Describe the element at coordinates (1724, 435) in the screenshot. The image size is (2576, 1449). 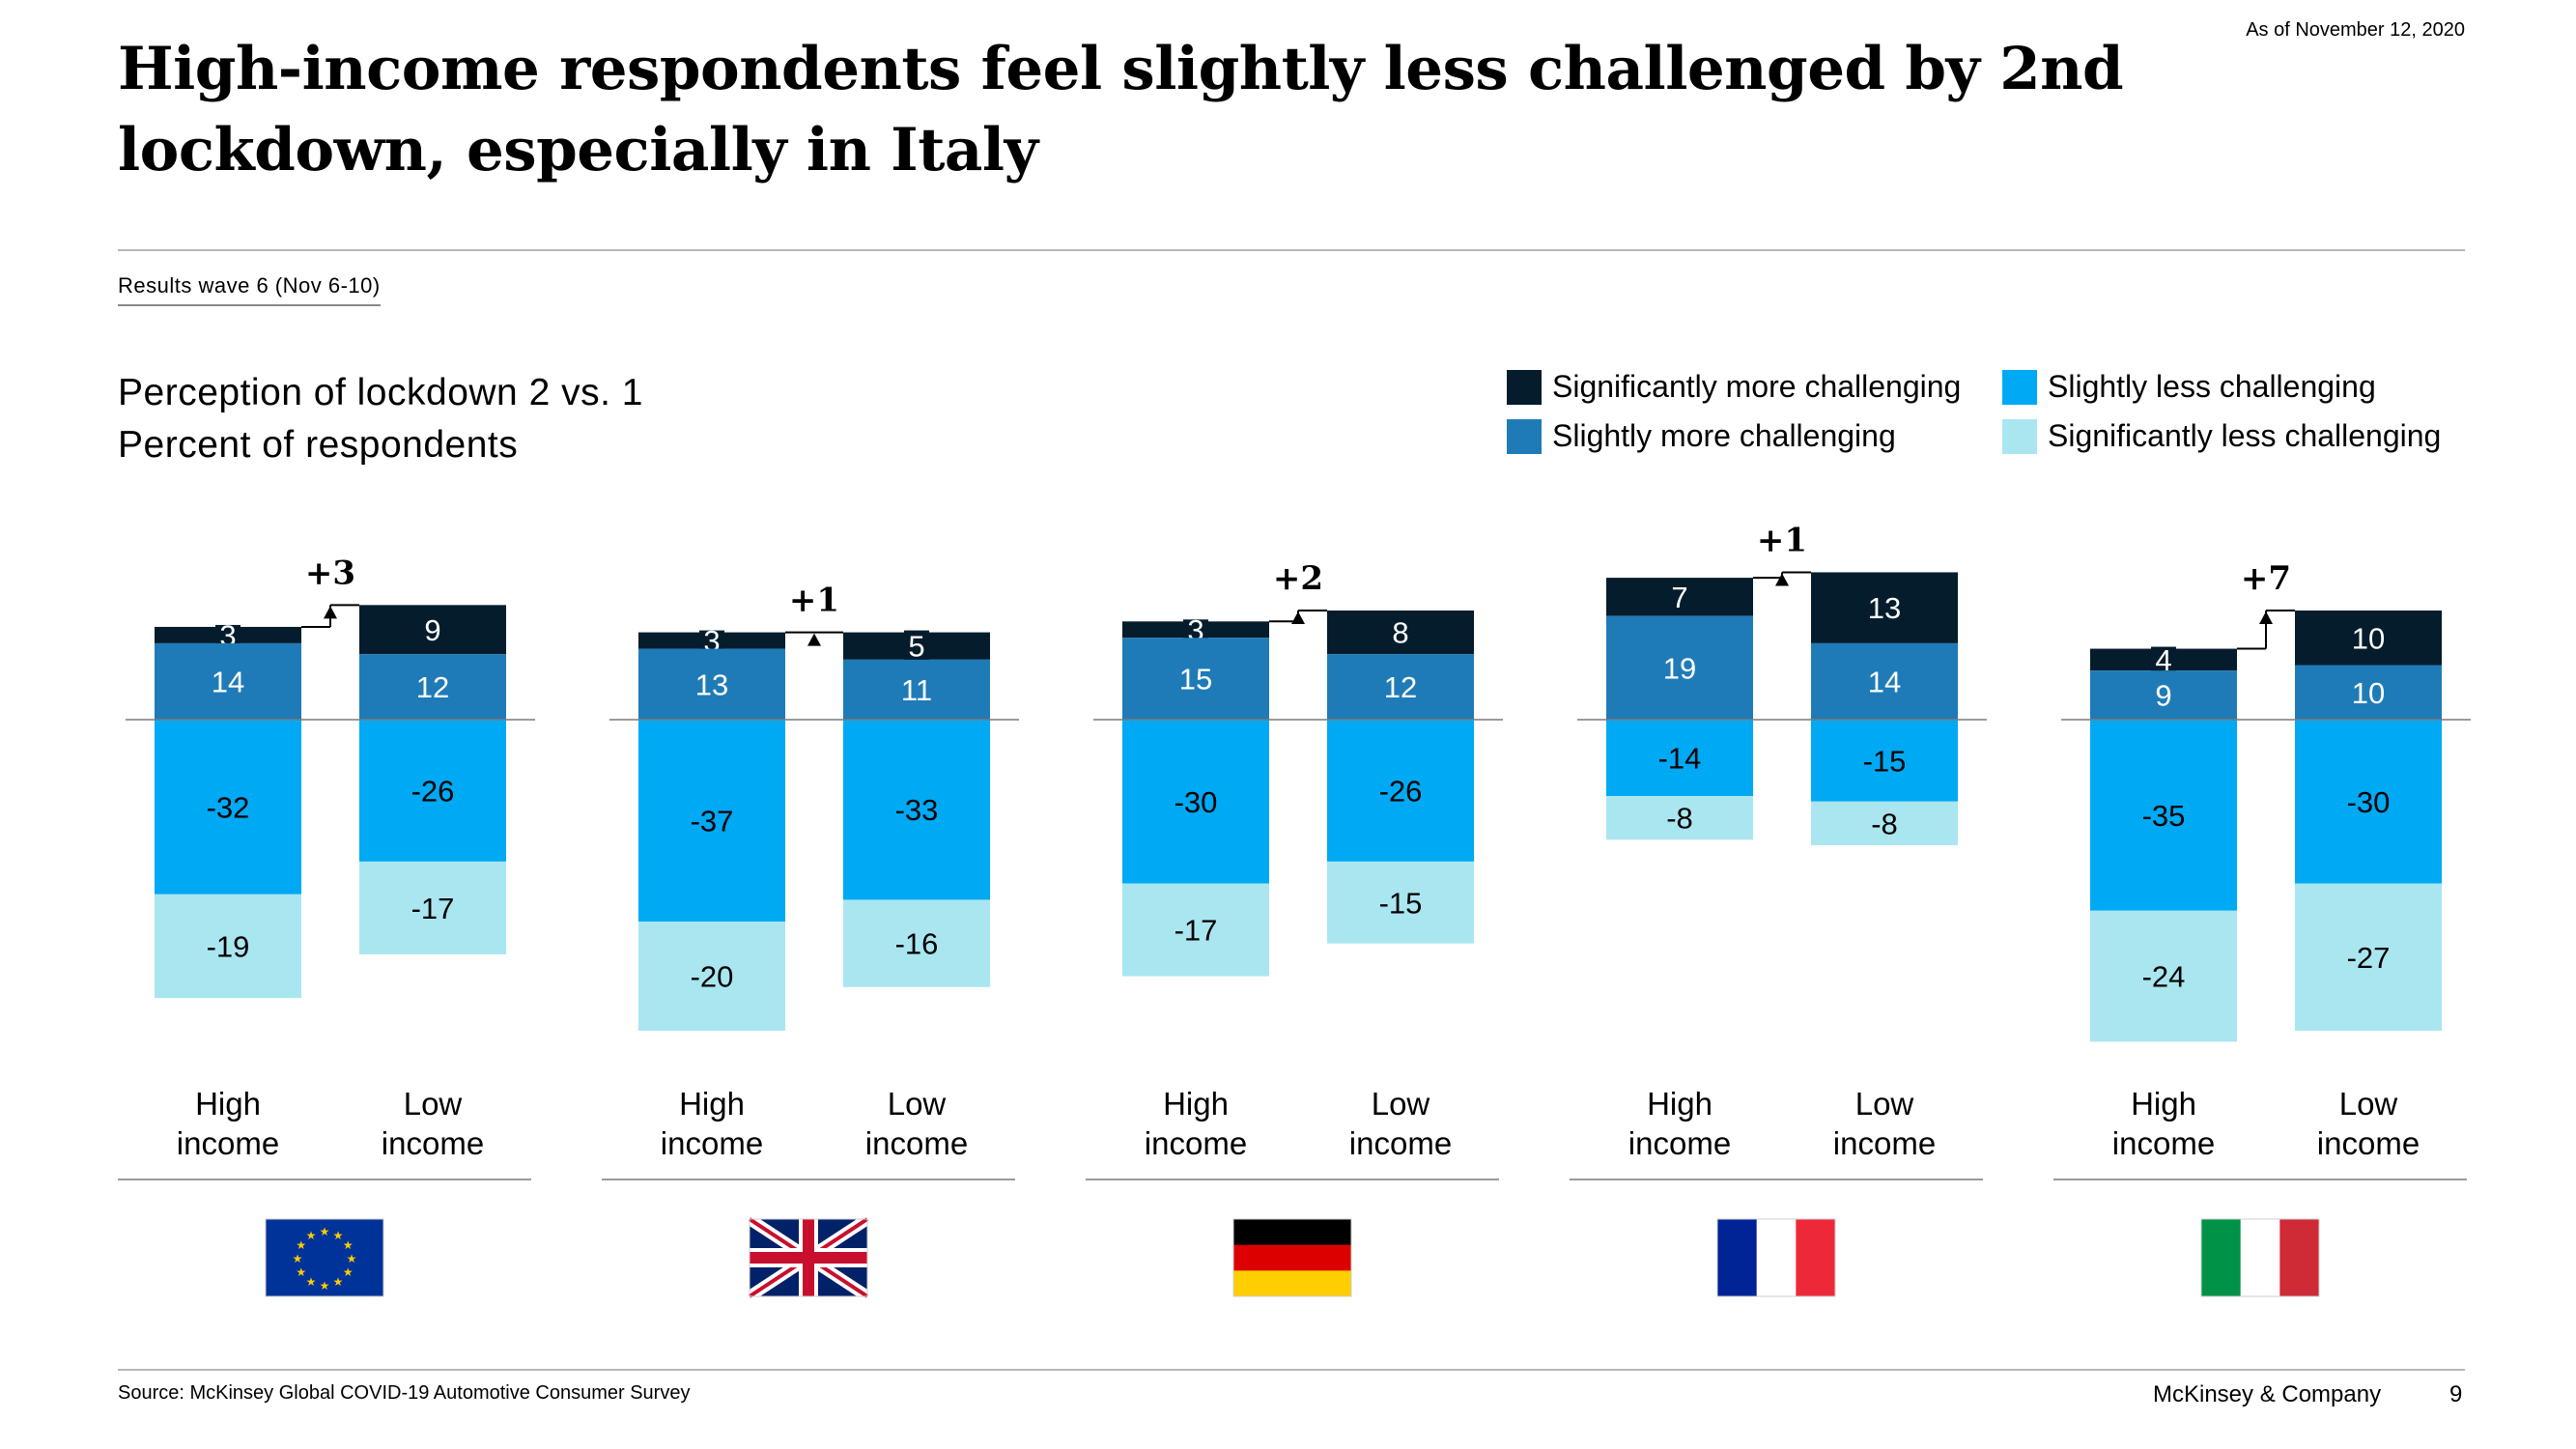
I see `legend-label: Slightly more challenging` at that location.